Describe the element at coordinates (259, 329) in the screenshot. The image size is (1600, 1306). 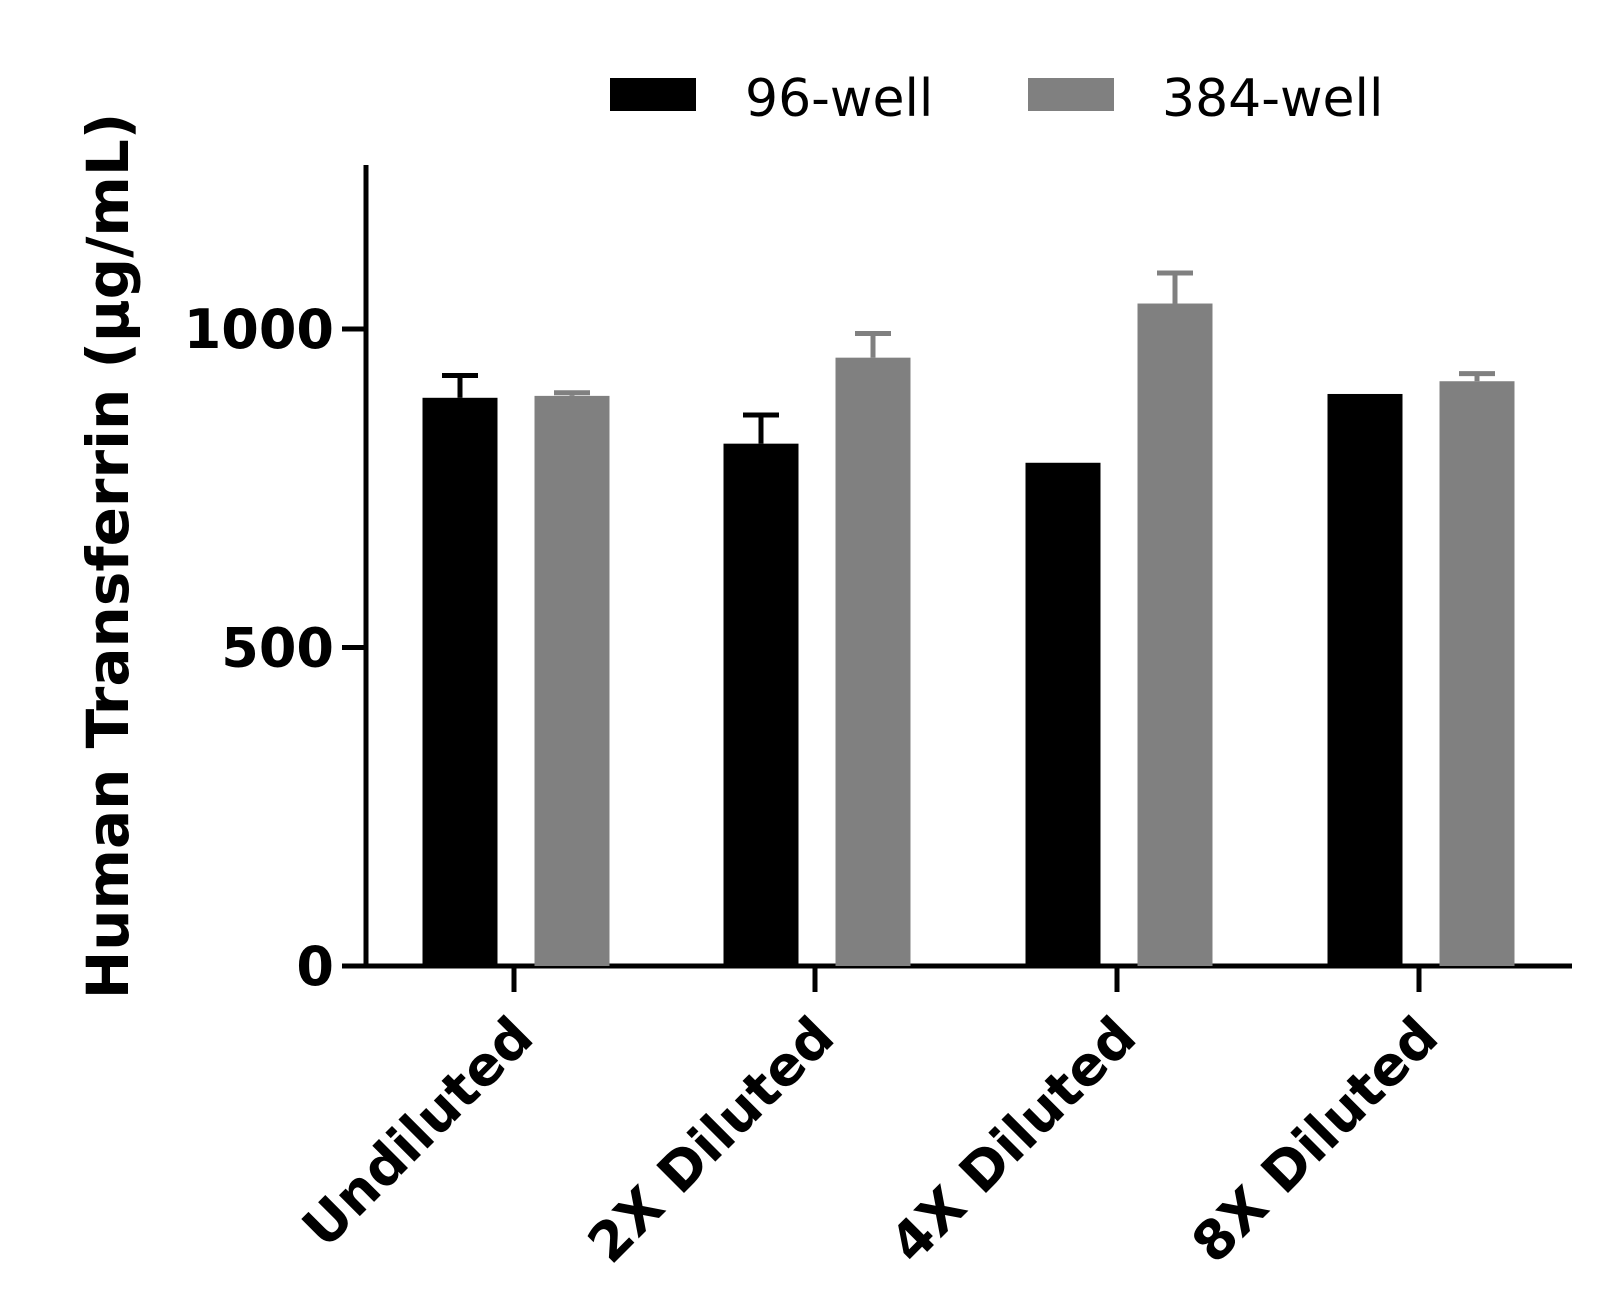
I see `y-tick-label-1000: 1000` at that location.